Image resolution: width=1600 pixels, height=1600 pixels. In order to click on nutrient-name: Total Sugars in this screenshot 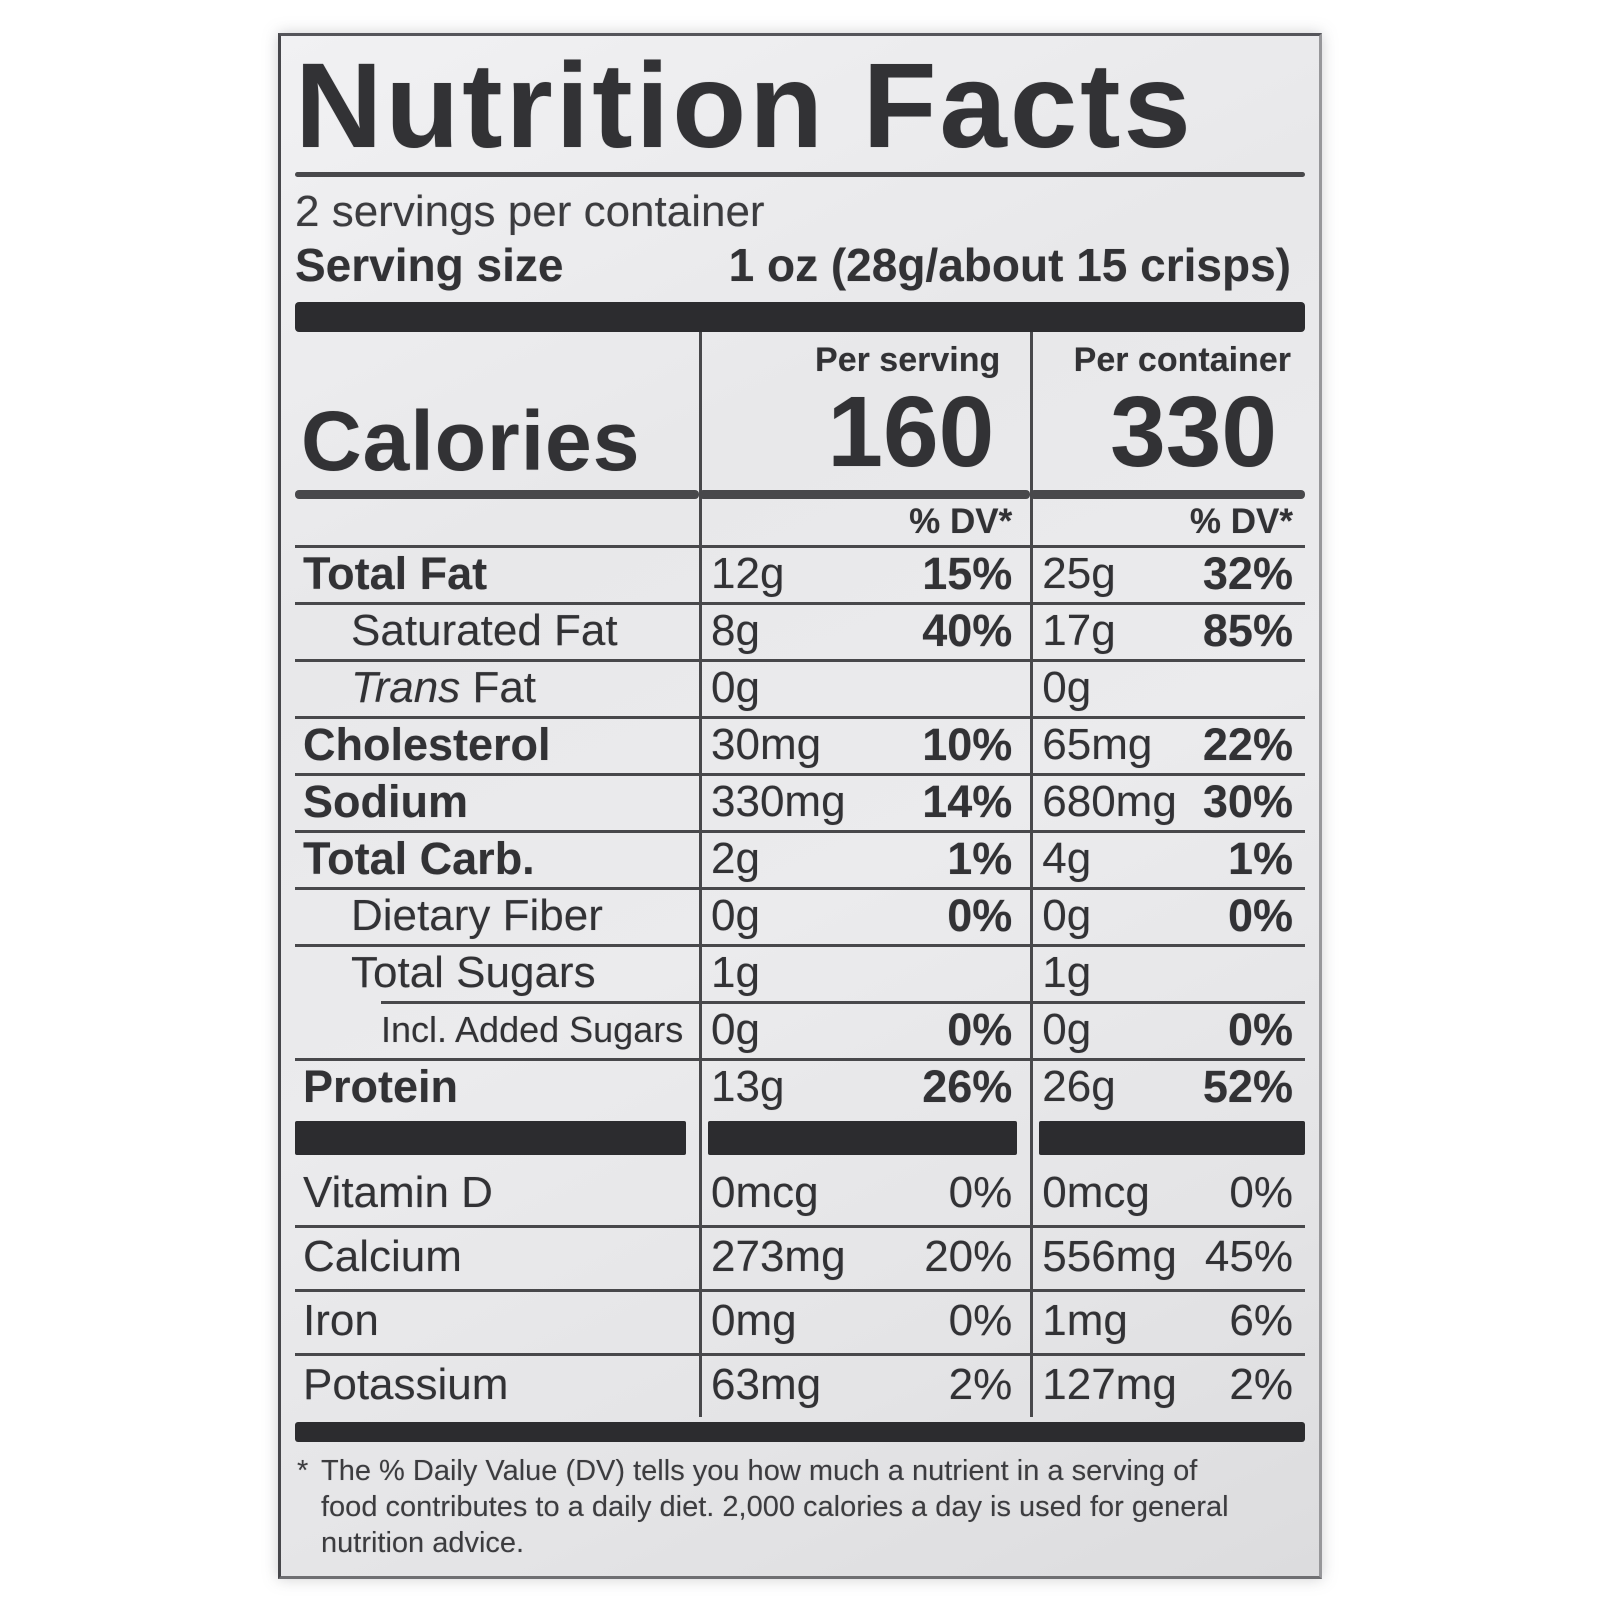, I will do `click(497, 972)`.